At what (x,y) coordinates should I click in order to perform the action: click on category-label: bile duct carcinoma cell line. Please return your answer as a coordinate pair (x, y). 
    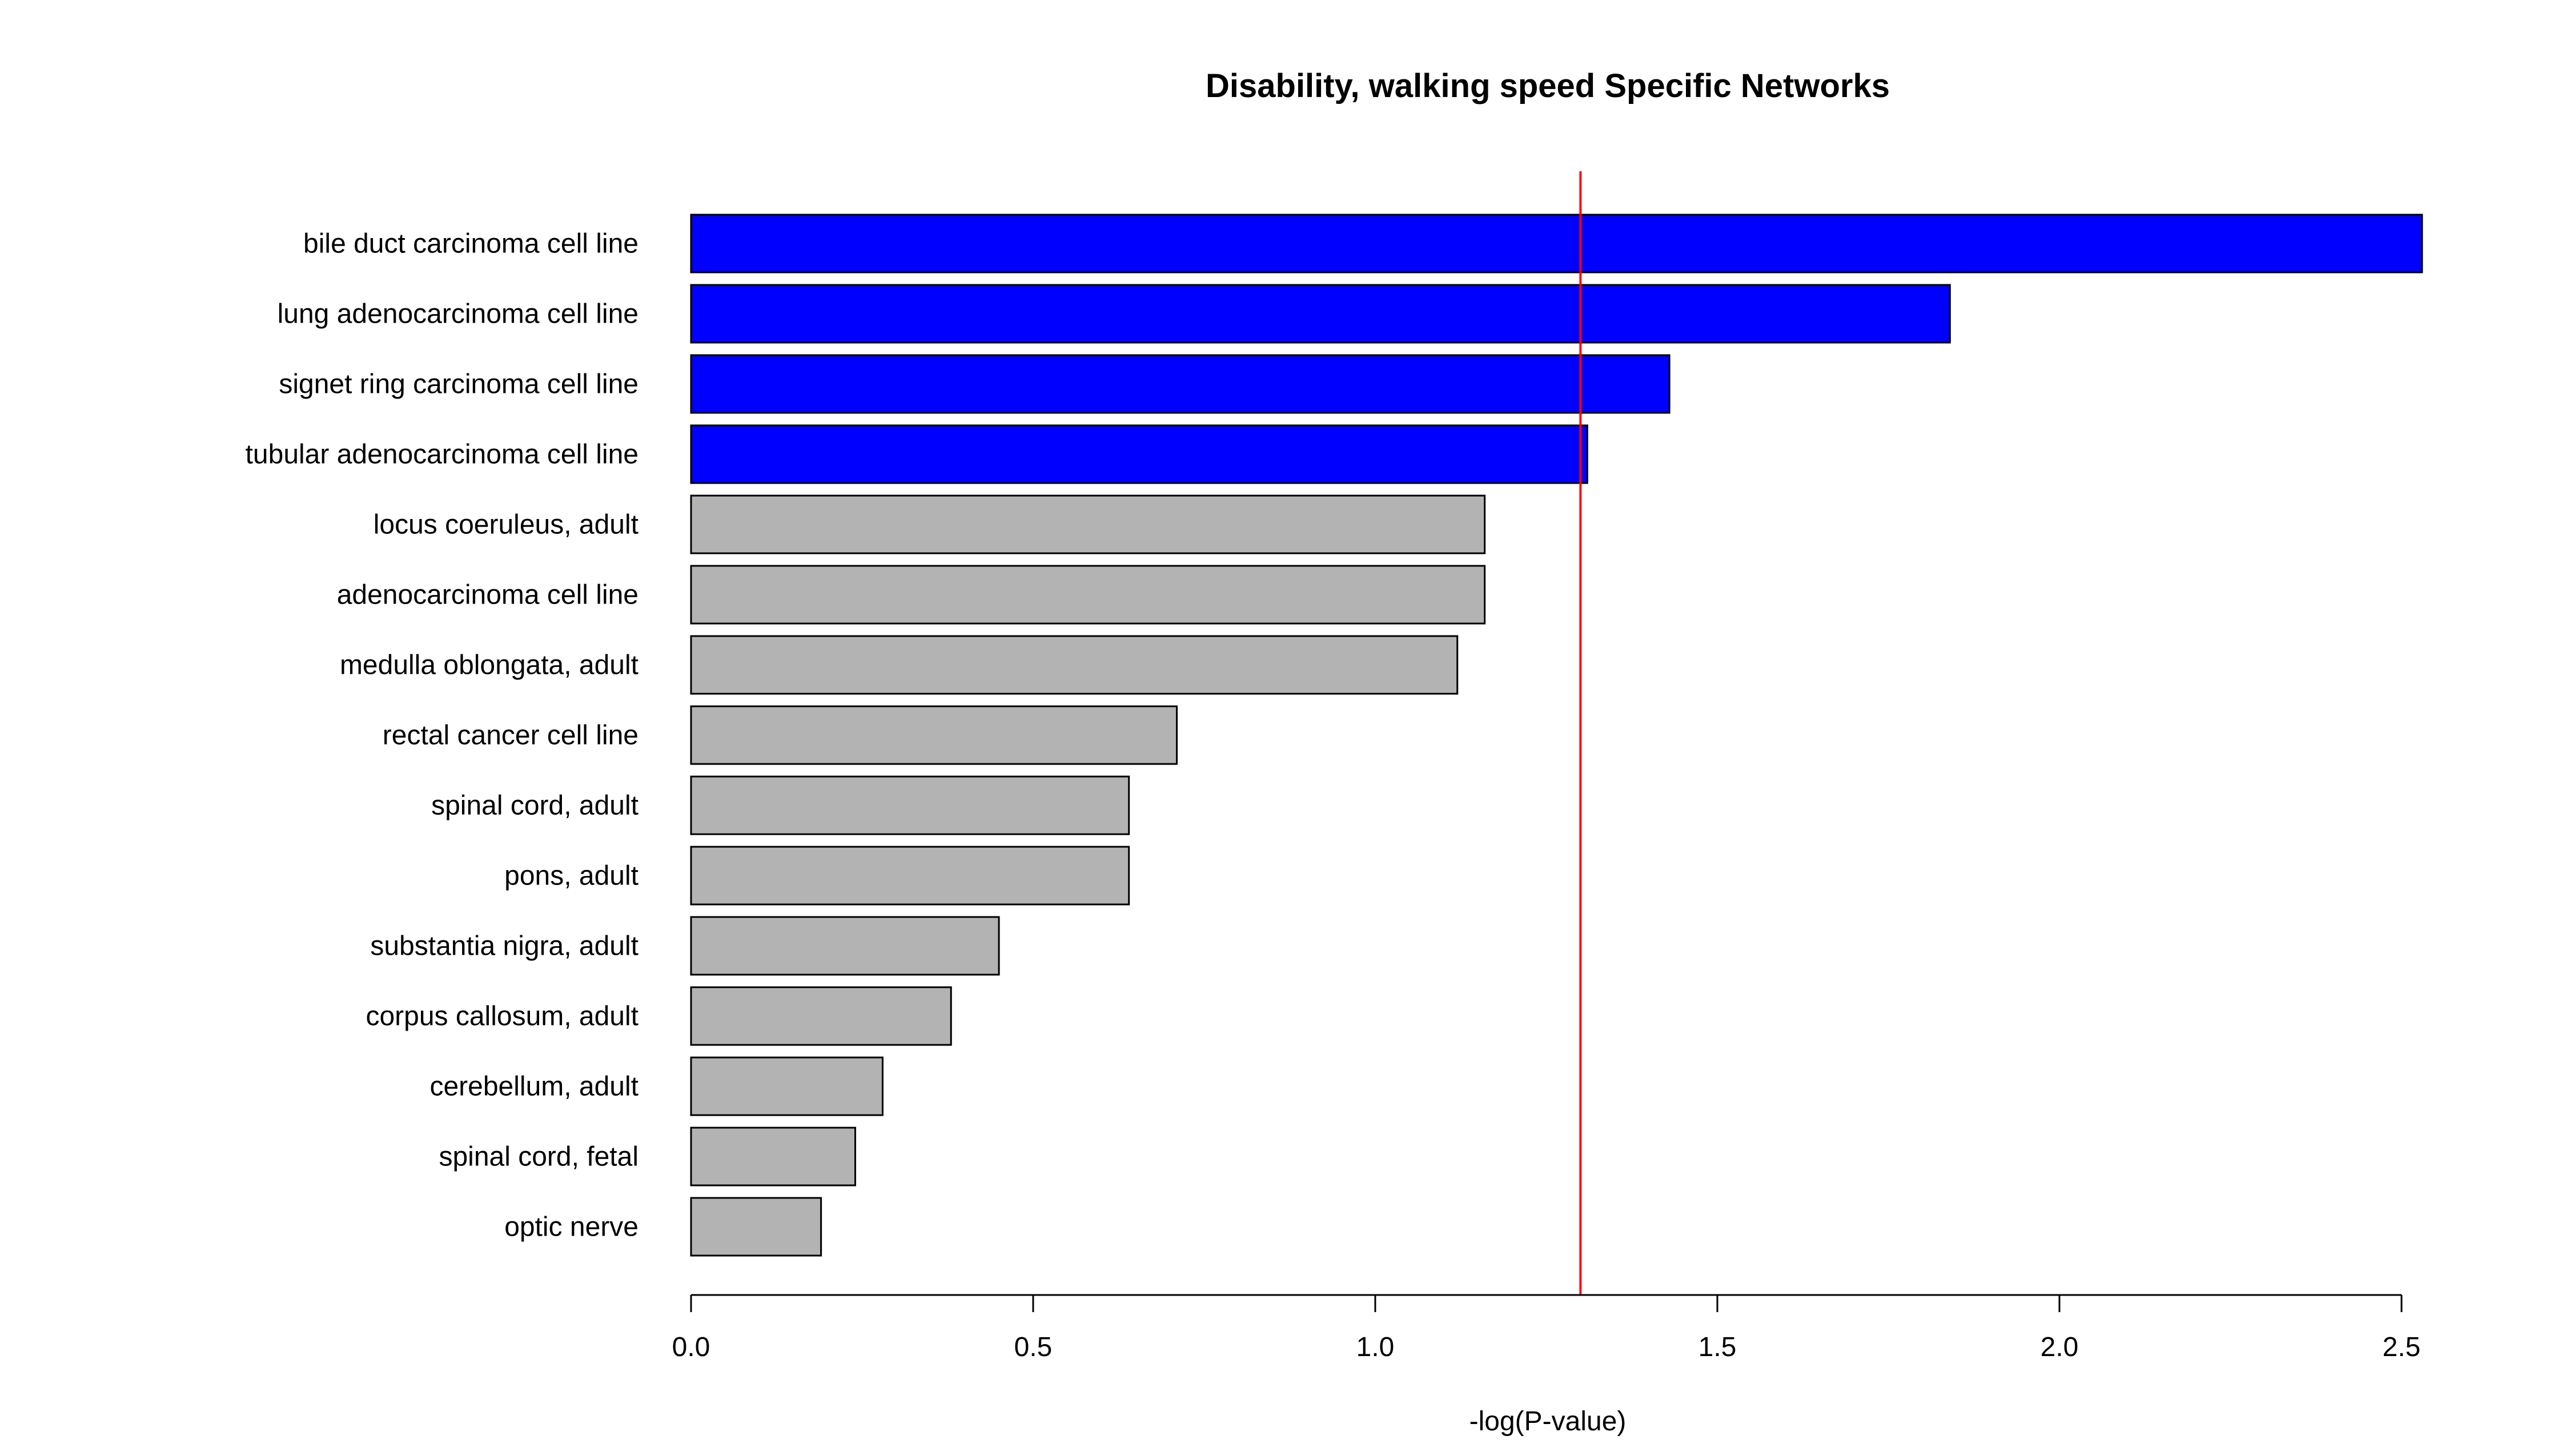
    Looking at the image, I should click on (471, 244).